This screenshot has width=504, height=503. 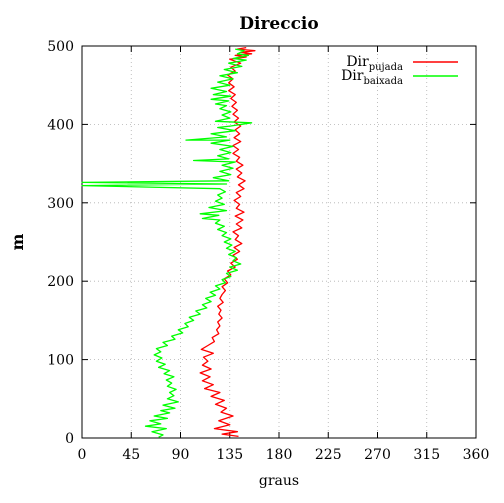 What do you see at coordinates (476, 455) in the screenshot?
I see `x-tick-label: 360` at bounding box center [476, 455].